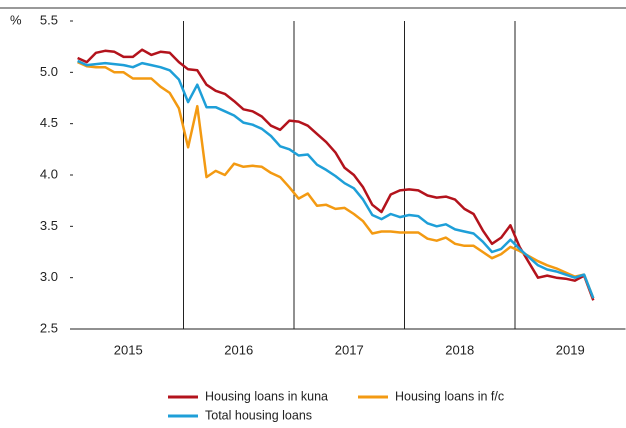 This screenshot has height=428, width=626. What do you see at coordinates (49, 225) in the screenshot?
I see `y-tick-label: 3.5` at bounding box center [49, 225].